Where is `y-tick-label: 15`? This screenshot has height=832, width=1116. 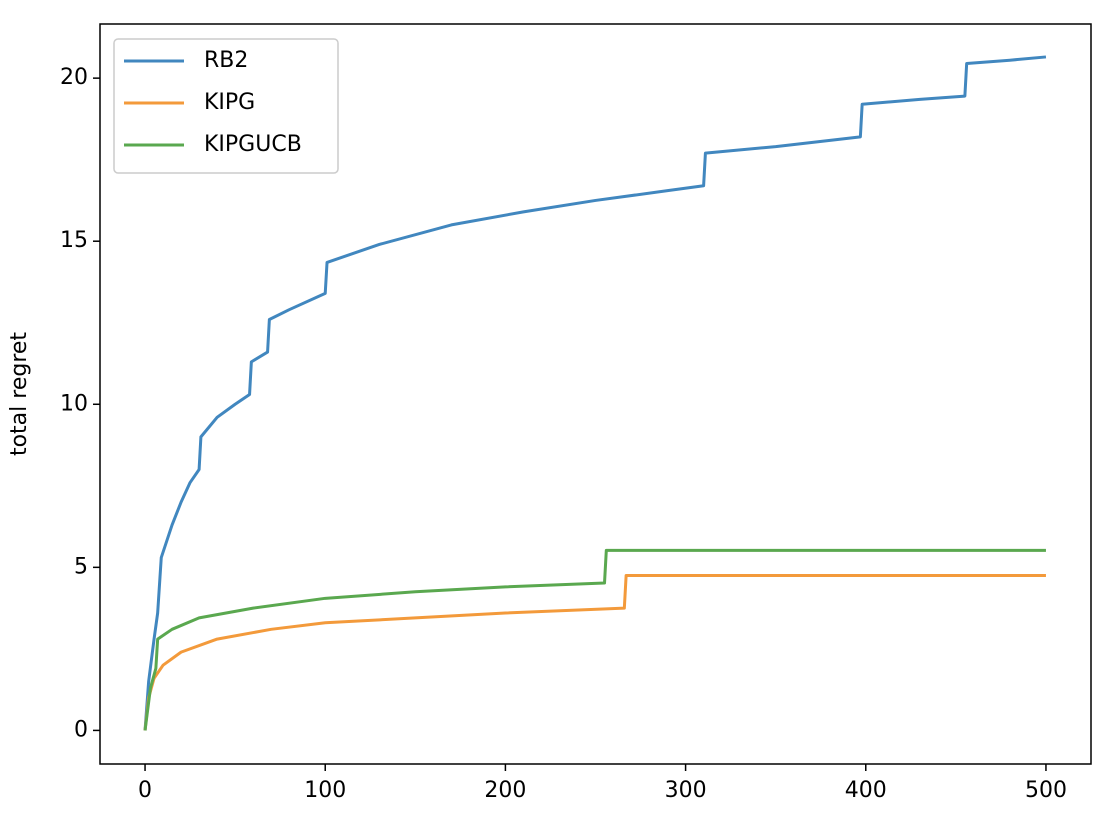 y-tick-label: 15 is located at coordinates (74, 240).